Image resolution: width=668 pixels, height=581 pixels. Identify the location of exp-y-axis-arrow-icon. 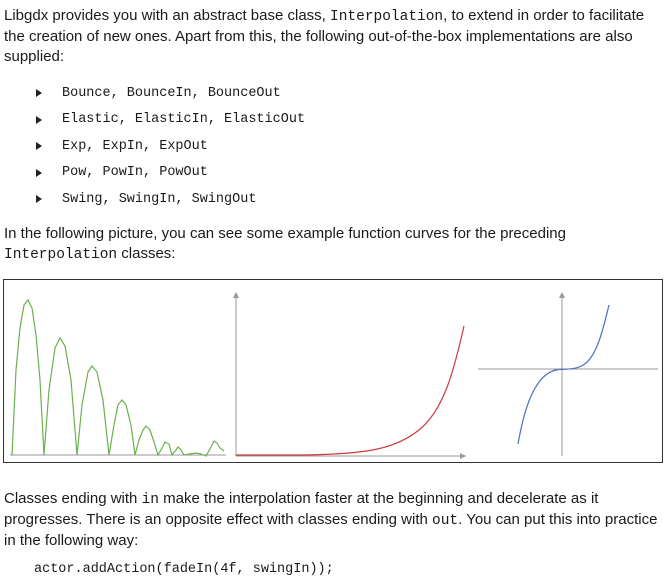
(236, 295).